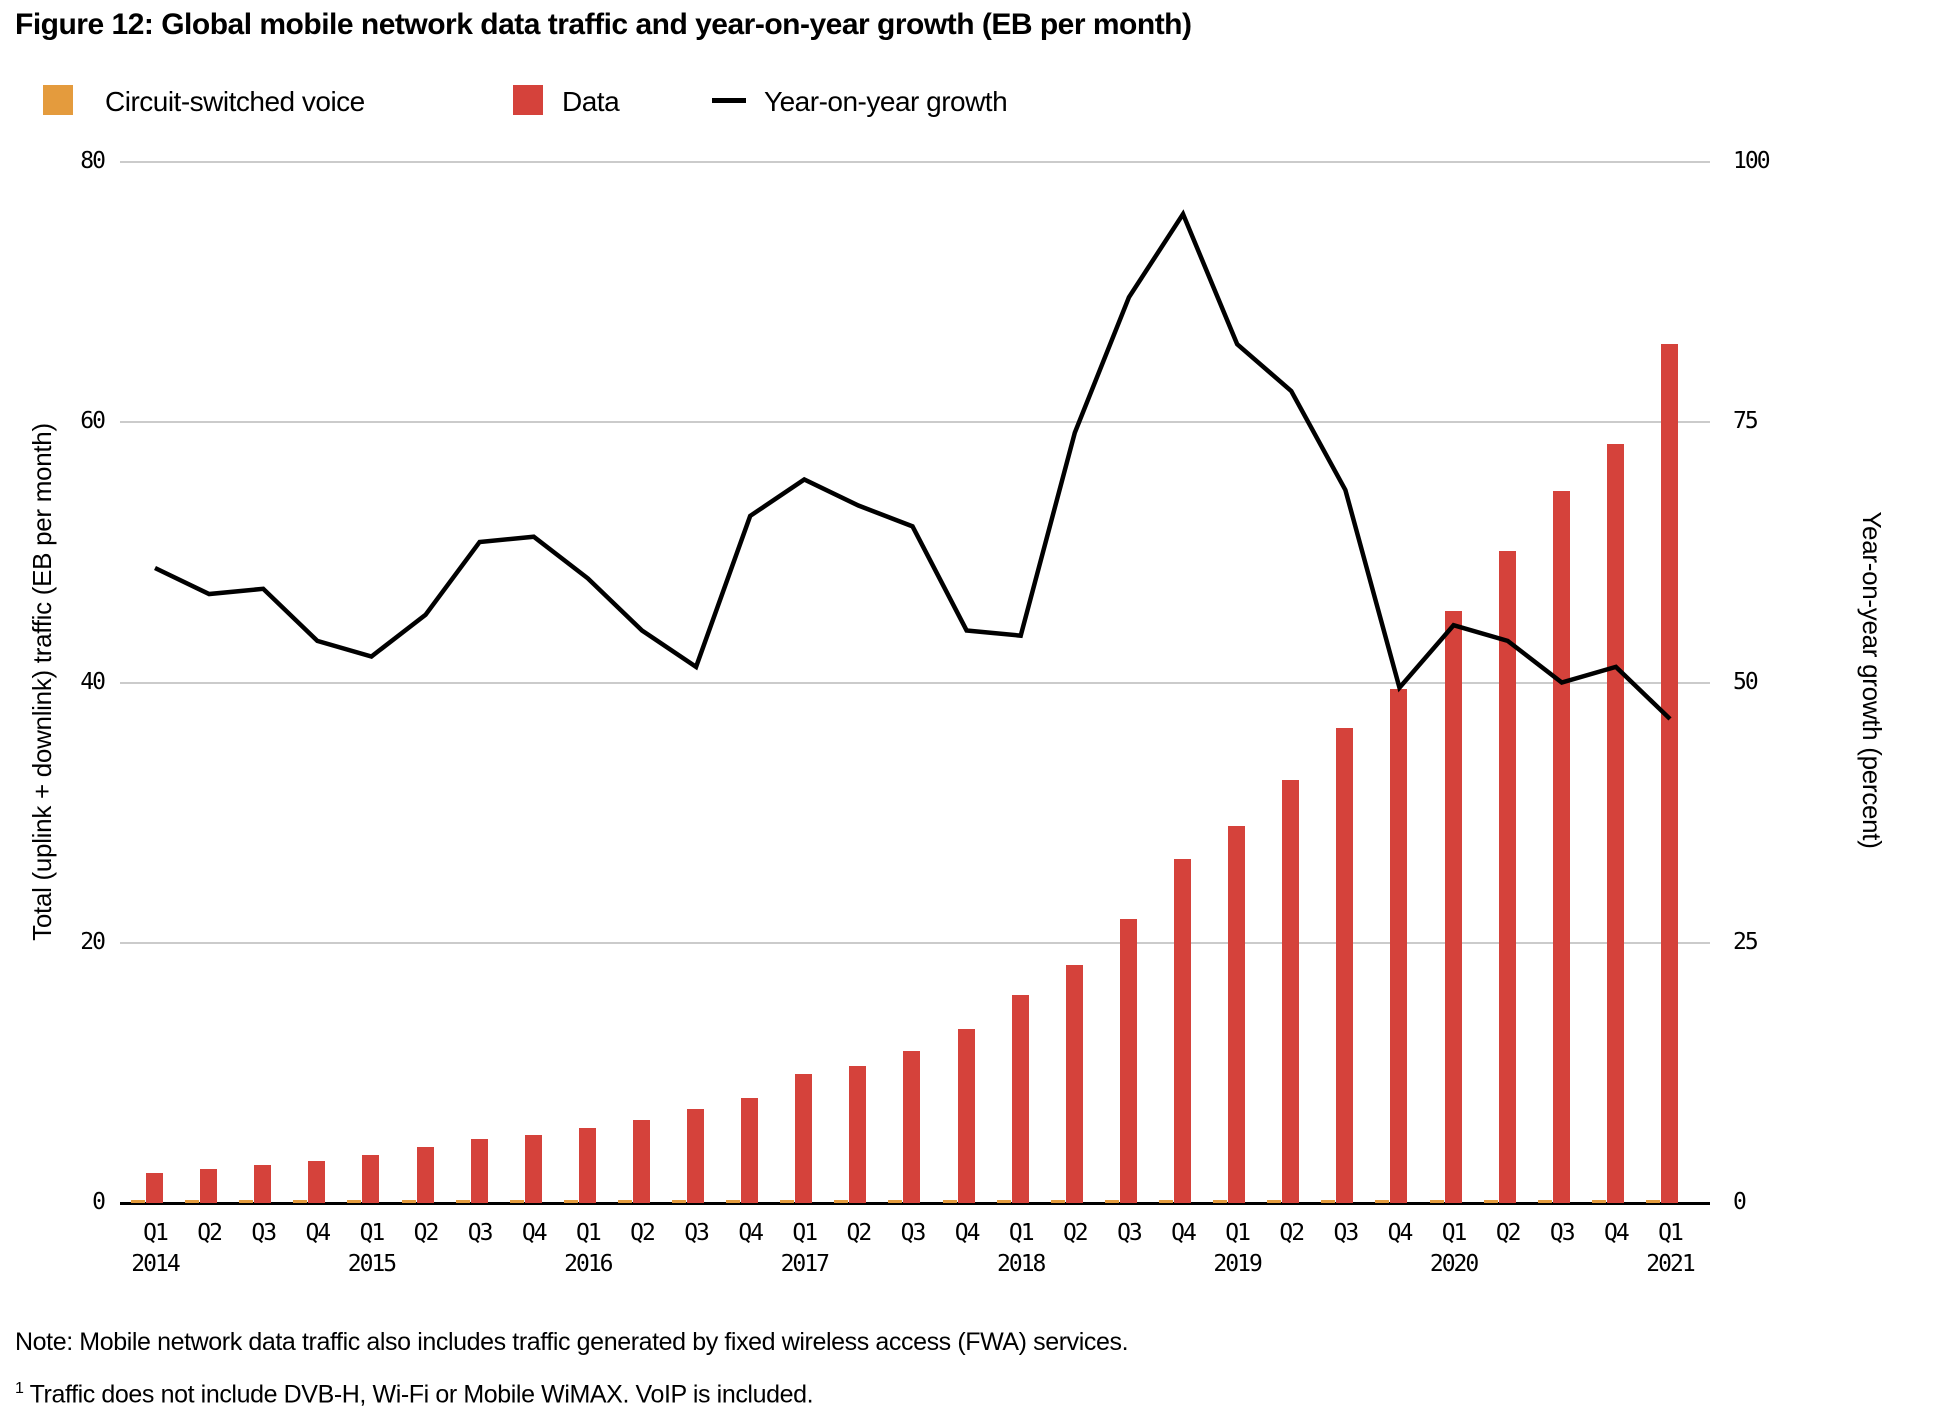 The width and height of the screenshot is (1948, 1422). Describe the element at coordinates (912, 1126) in the screenshot. I see `bar-data-Q3-2017` at that location.